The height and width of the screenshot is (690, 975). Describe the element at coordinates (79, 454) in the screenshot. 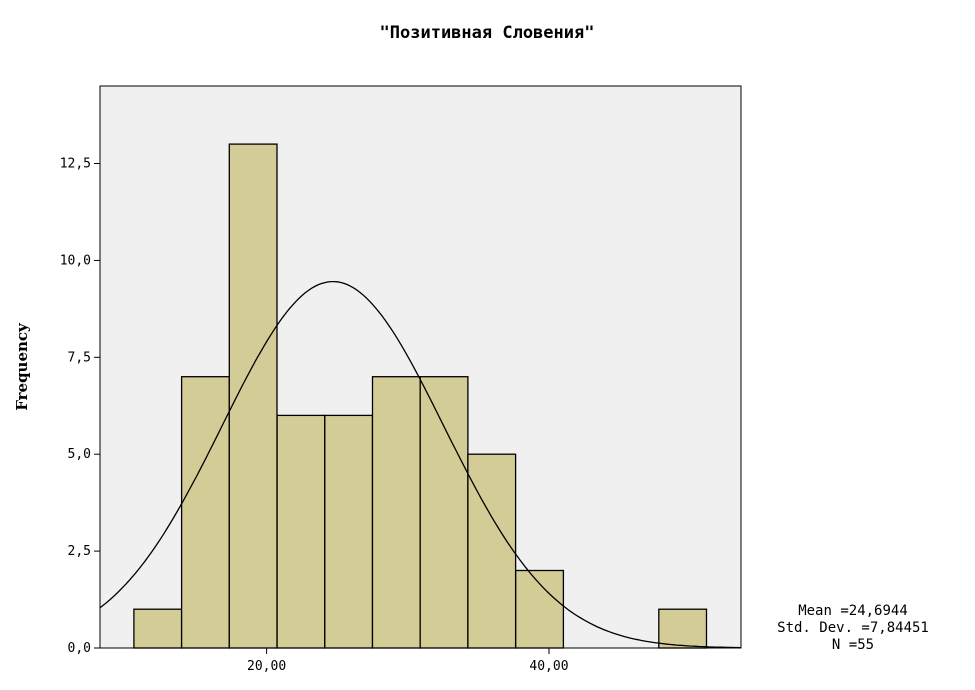

I see `y-tick-label: 5,0` at that location.